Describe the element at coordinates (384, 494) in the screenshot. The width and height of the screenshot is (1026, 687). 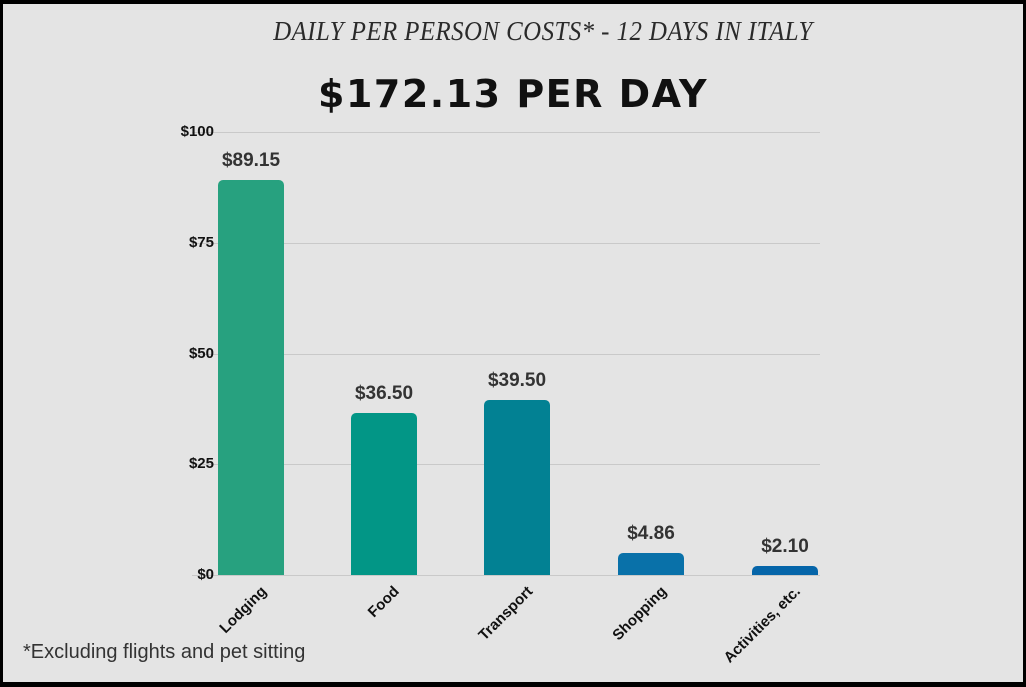
I see `bar-food` at that location.